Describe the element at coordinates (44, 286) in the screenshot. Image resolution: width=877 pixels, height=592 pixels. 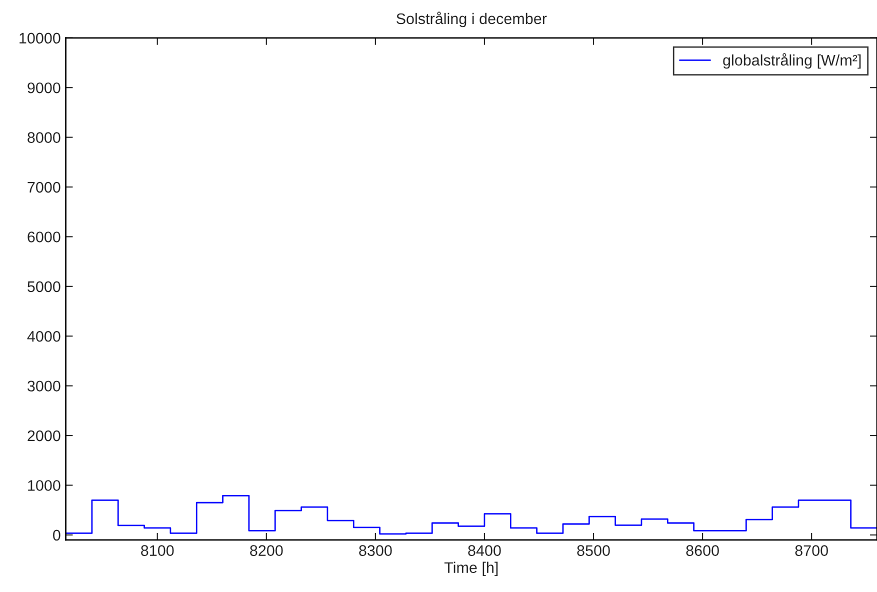
I see `y-tick-label: 5000` at that location.